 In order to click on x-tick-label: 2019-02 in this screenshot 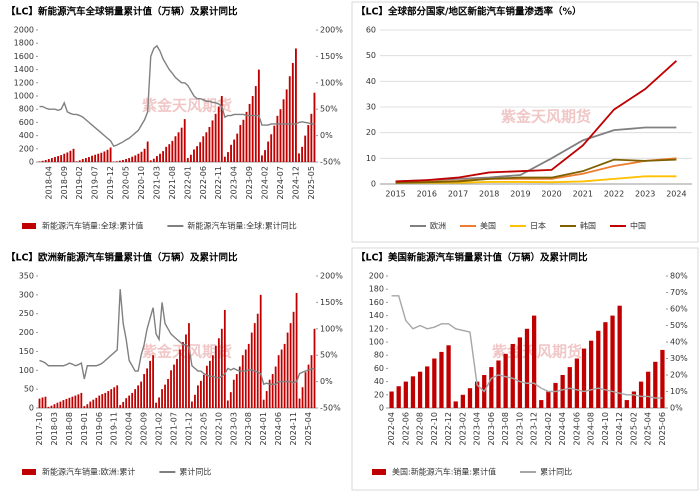, I will do `click(79, 182)`.